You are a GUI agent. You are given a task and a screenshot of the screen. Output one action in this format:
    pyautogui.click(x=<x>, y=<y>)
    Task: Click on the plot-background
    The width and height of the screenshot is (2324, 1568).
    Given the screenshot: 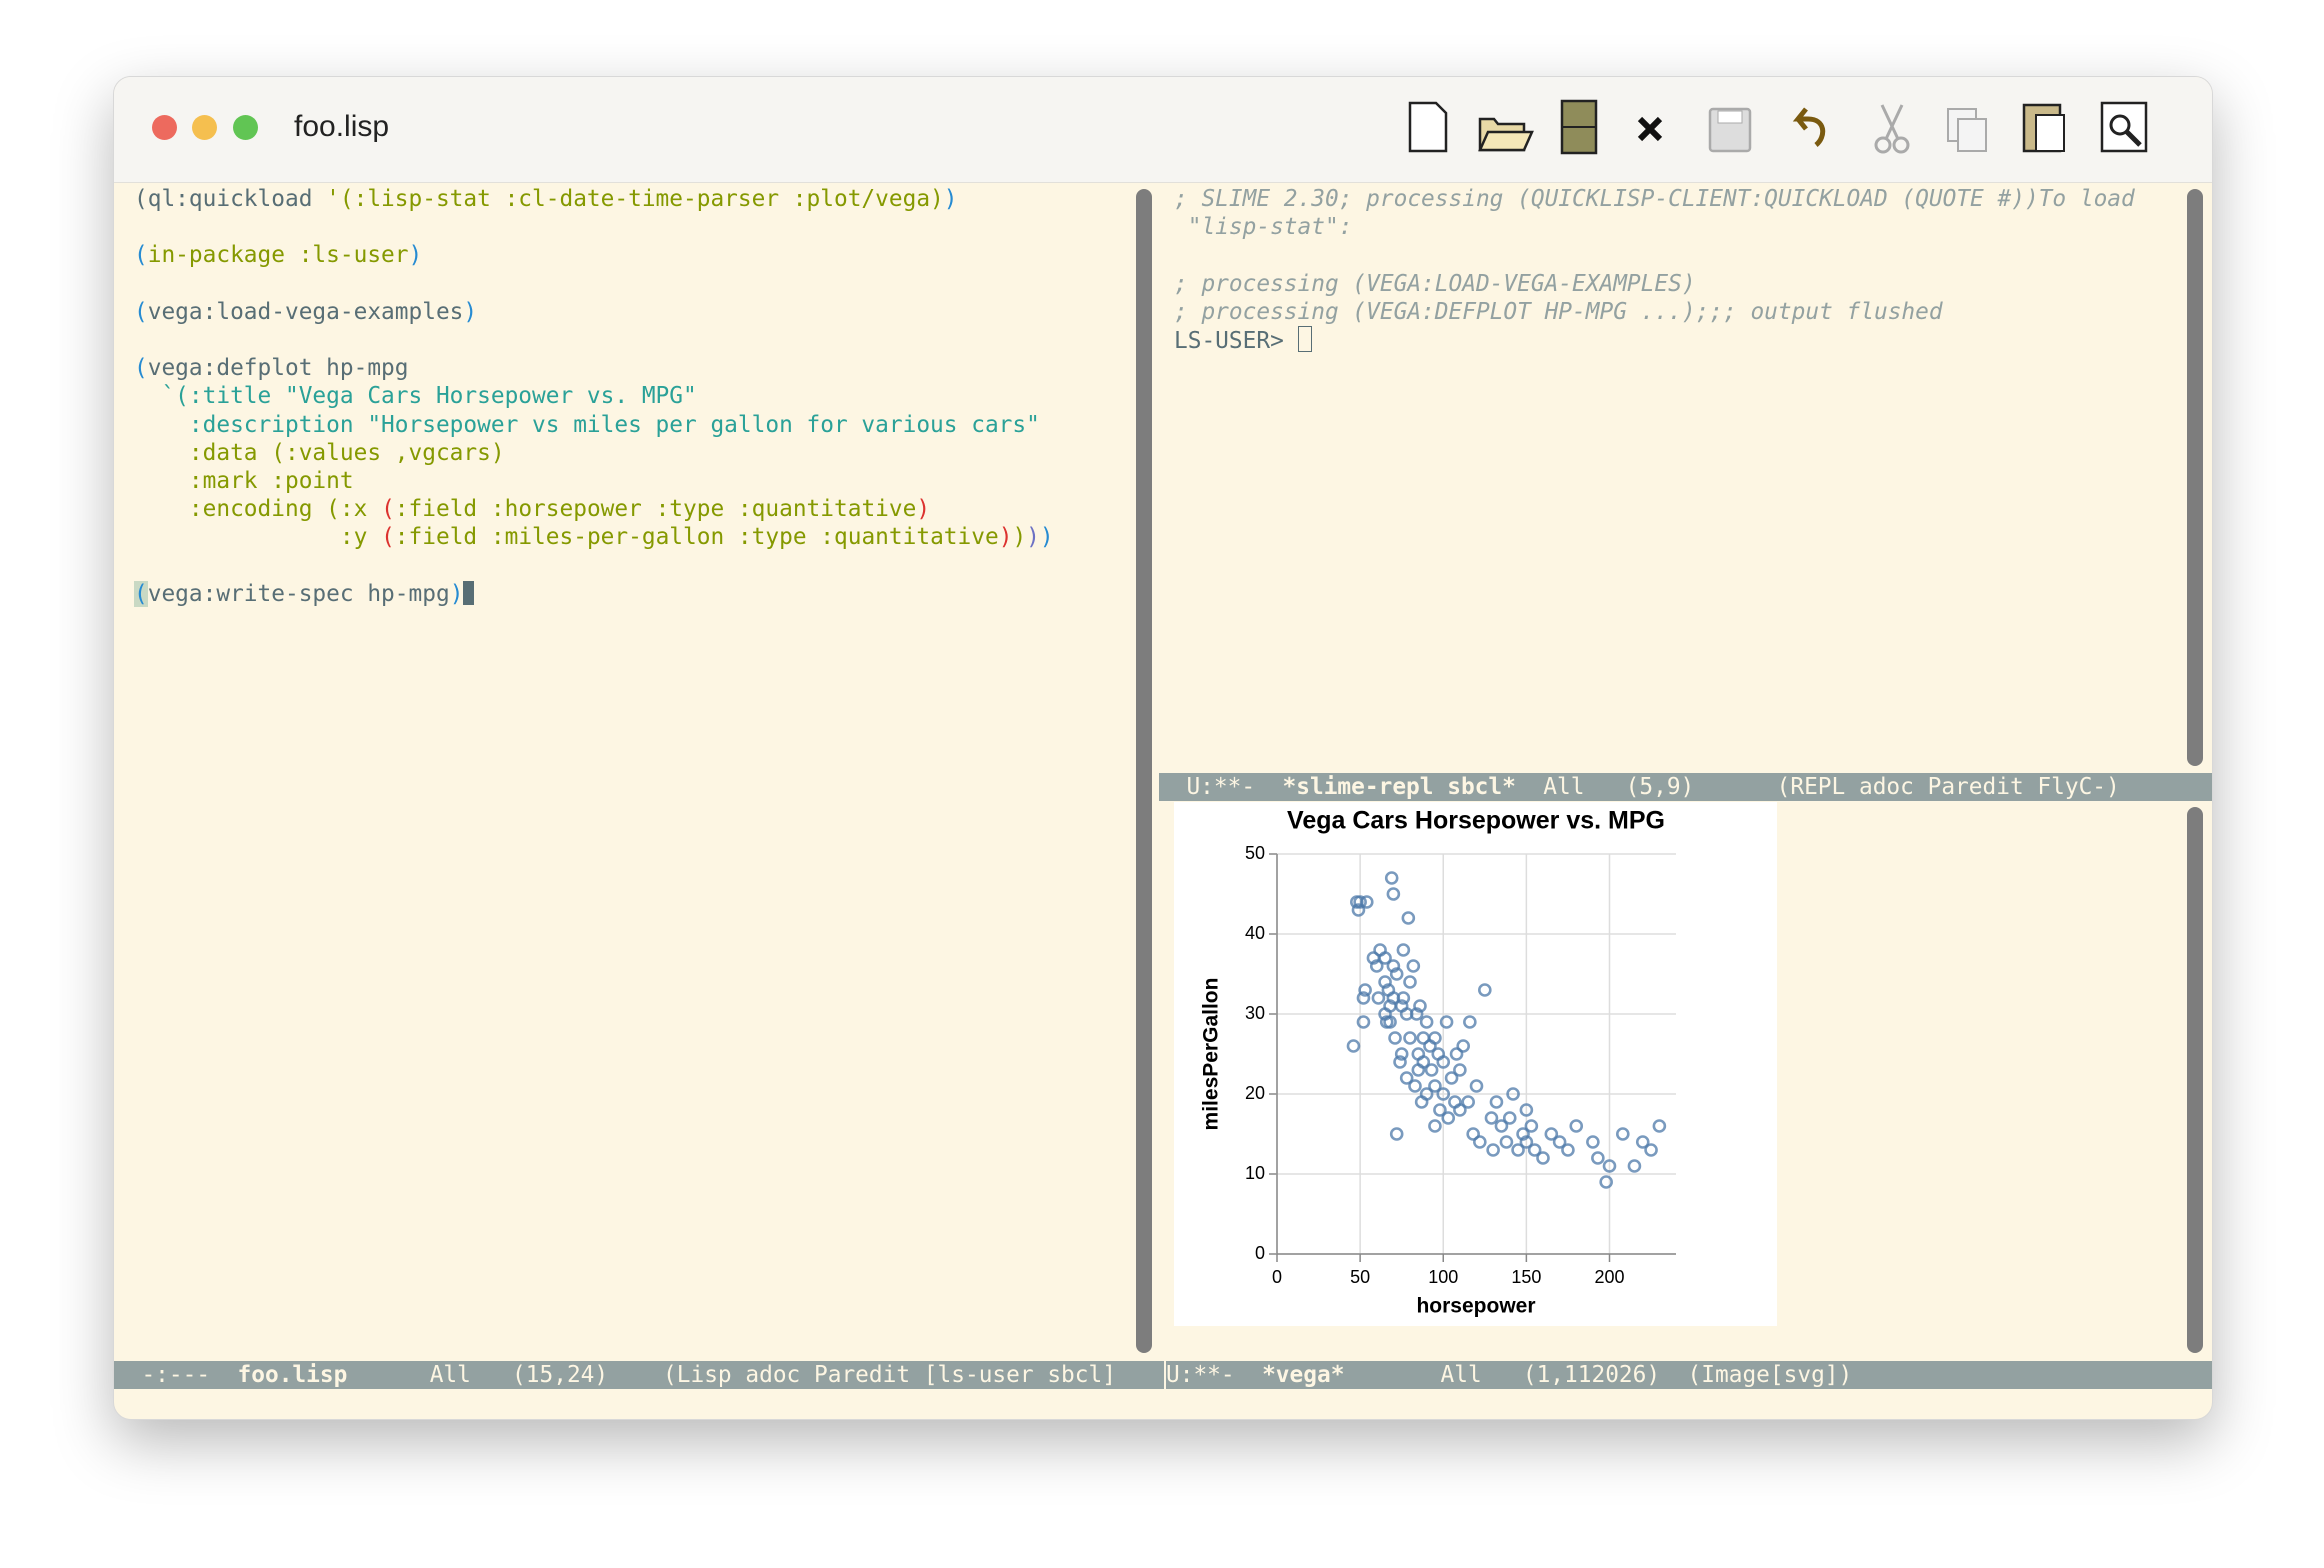 What is the action you would take?
    pyautogui.click(x=1475, y=1064)
    